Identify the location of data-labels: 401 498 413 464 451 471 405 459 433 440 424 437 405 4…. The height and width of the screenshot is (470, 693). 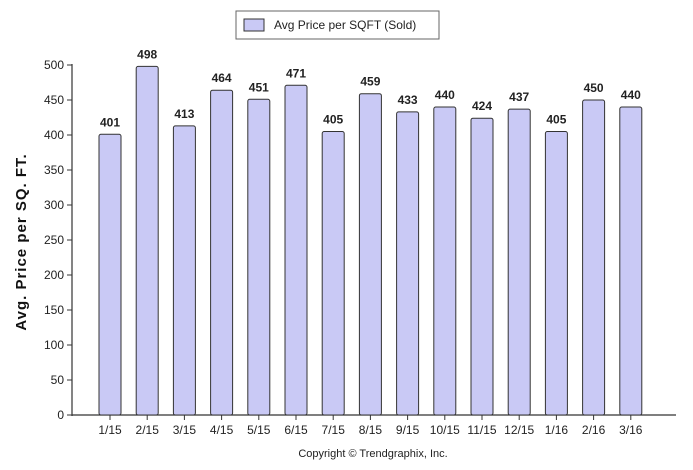
(370, 88).